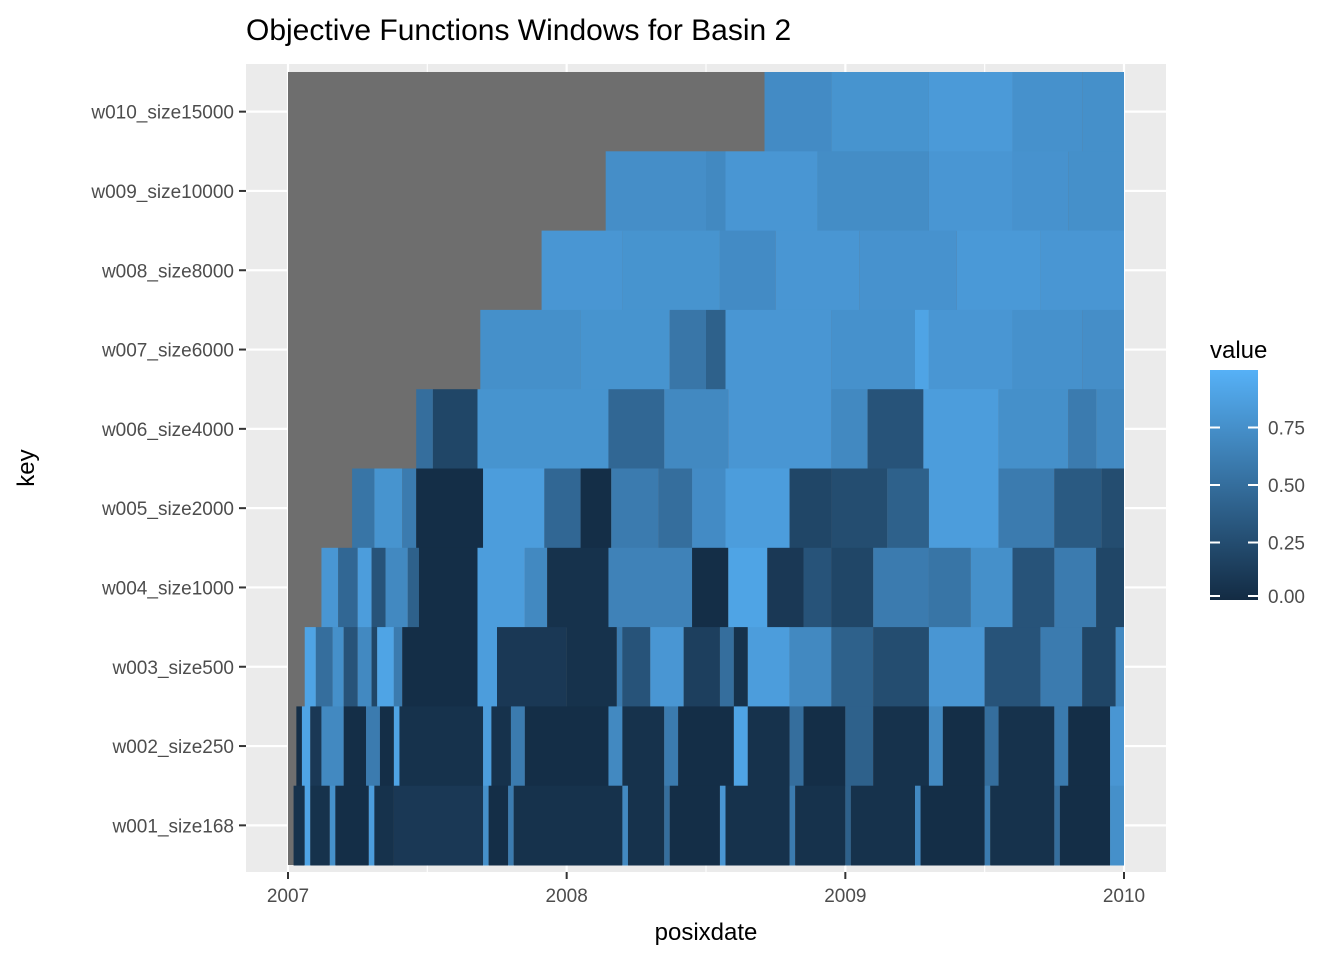 The width and height of the screenshot is (1344, 960). I want to click on chart-title: Objective Functions Windows for Basin 2, so click(518, 30).